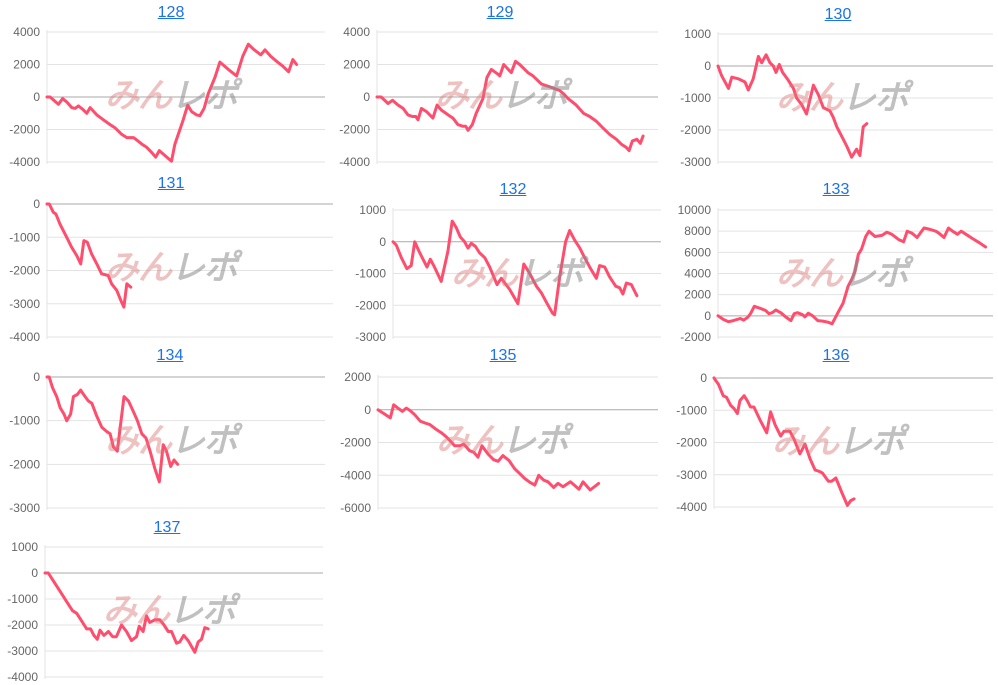 This screenshot has width=998, height=685. What do you see at coordinates (503, 355) in the screenshot?
I see `chart-title-link: 135` at bounding box center [503, 355].